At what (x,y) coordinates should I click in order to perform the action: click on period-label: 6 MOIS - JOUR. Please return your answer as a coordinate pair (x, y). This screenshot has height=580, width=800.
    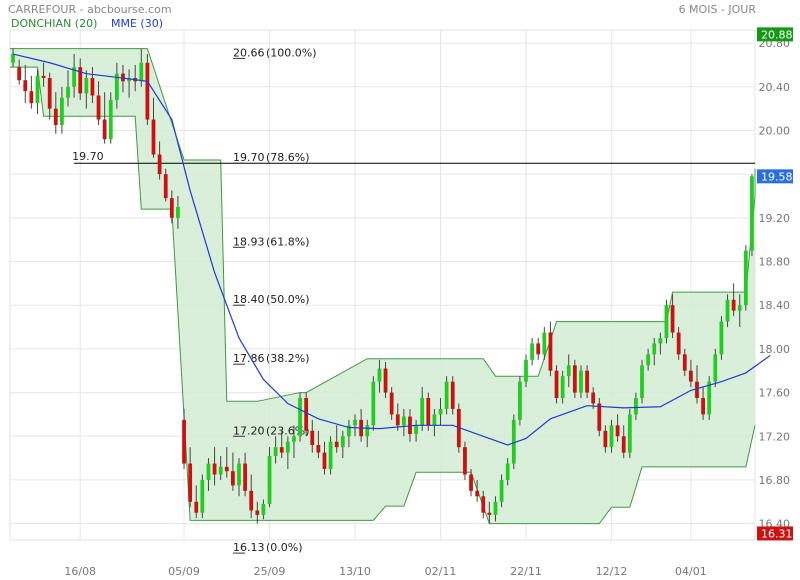
    Looking at the image, I should click on (717, 9).